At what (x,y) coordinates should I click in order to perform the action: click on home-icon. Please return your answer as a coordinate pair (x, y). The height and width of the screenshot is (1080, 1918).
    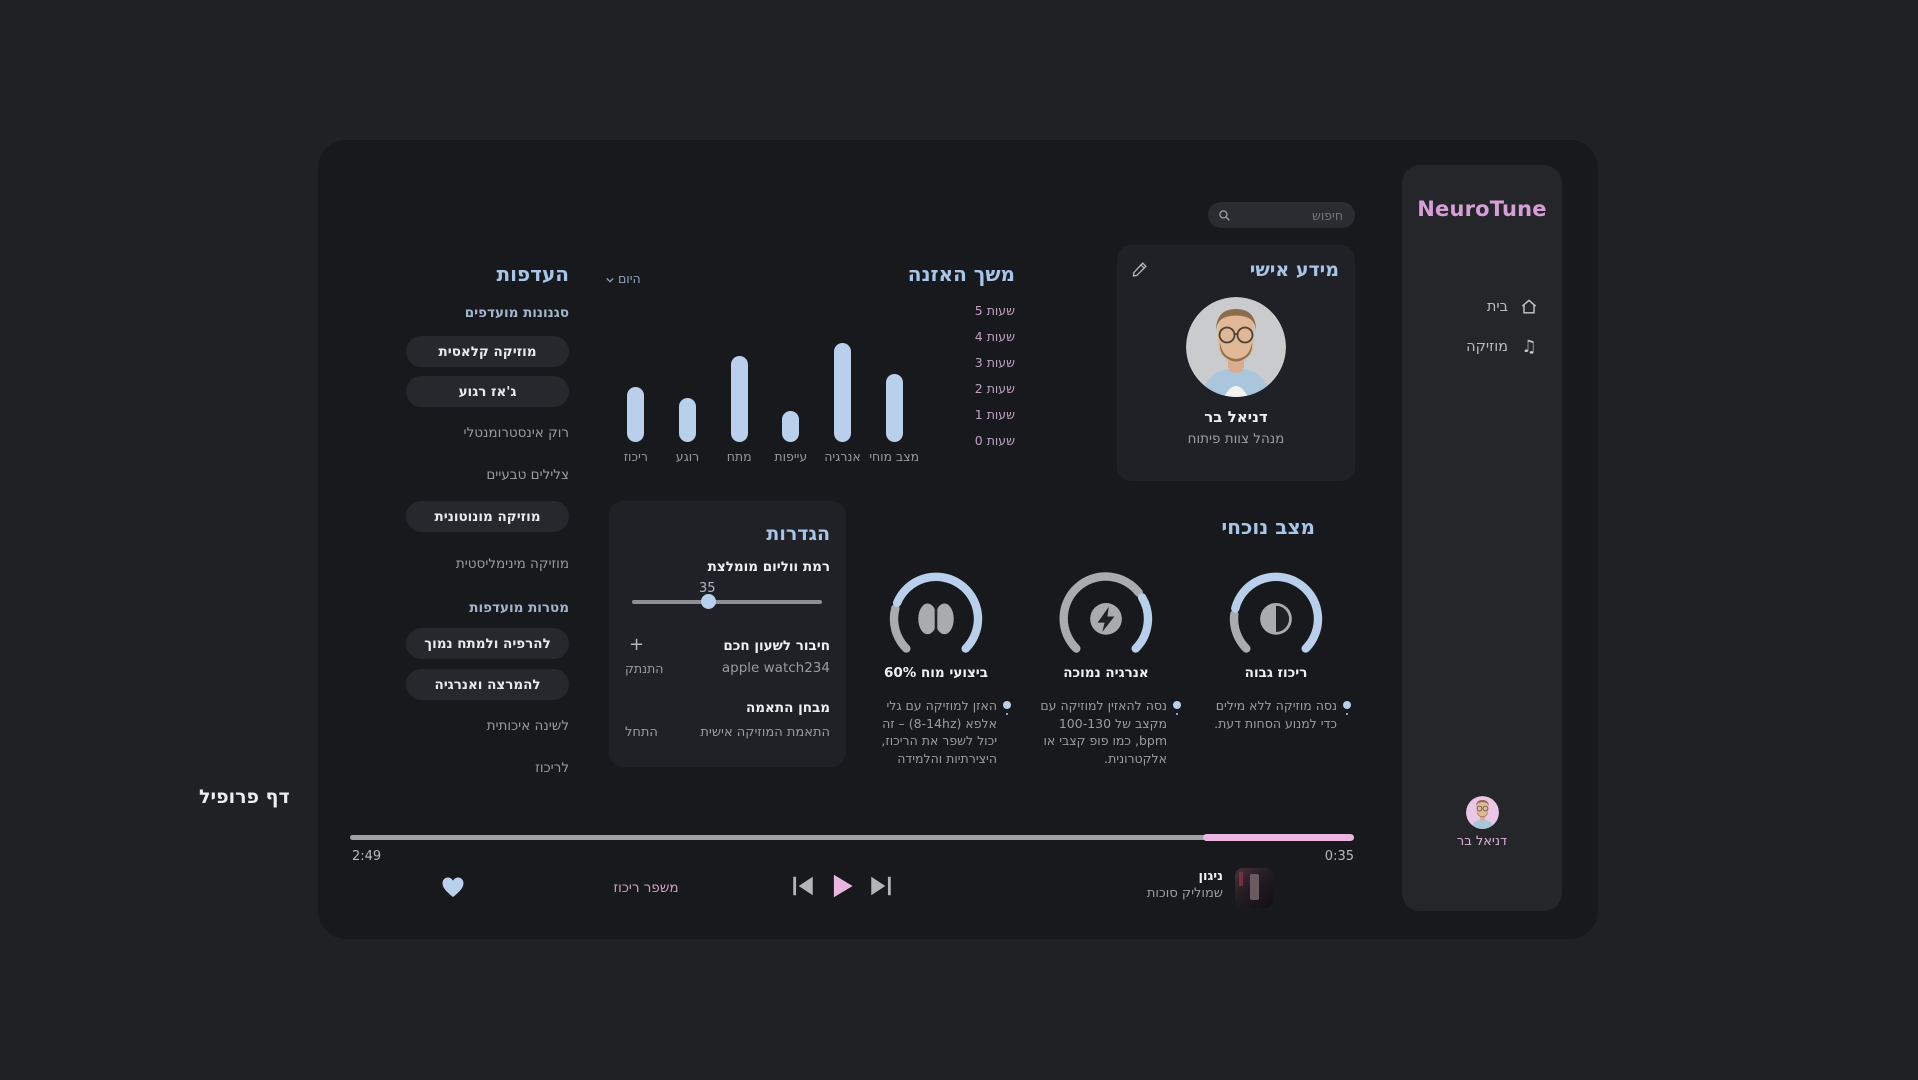
    Looking at the image, I should click on (1529, 307).